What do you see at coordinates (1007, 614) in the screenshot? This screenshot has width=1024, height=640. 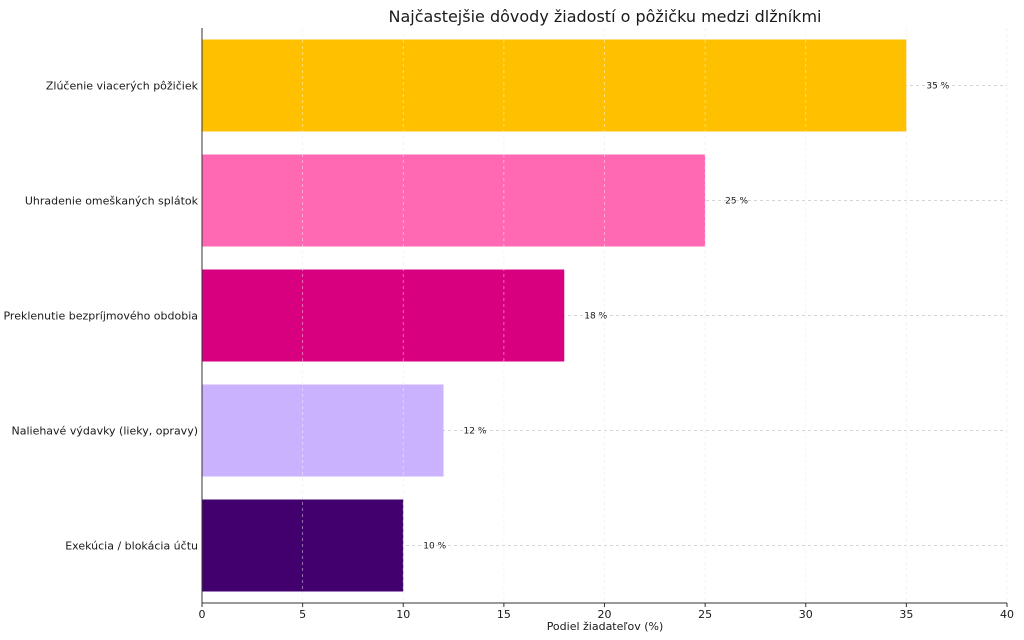 I see `x-tick-label: 40` at bounding box center [1007, 614].